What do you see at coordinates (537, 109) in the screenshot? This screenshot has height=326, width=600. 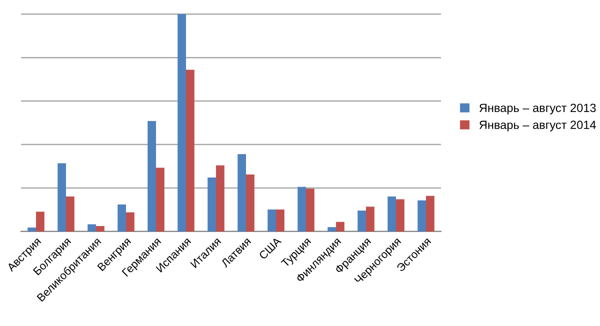 I see `legend-label: Январь – август 2013` at bounding box center [537, 109].